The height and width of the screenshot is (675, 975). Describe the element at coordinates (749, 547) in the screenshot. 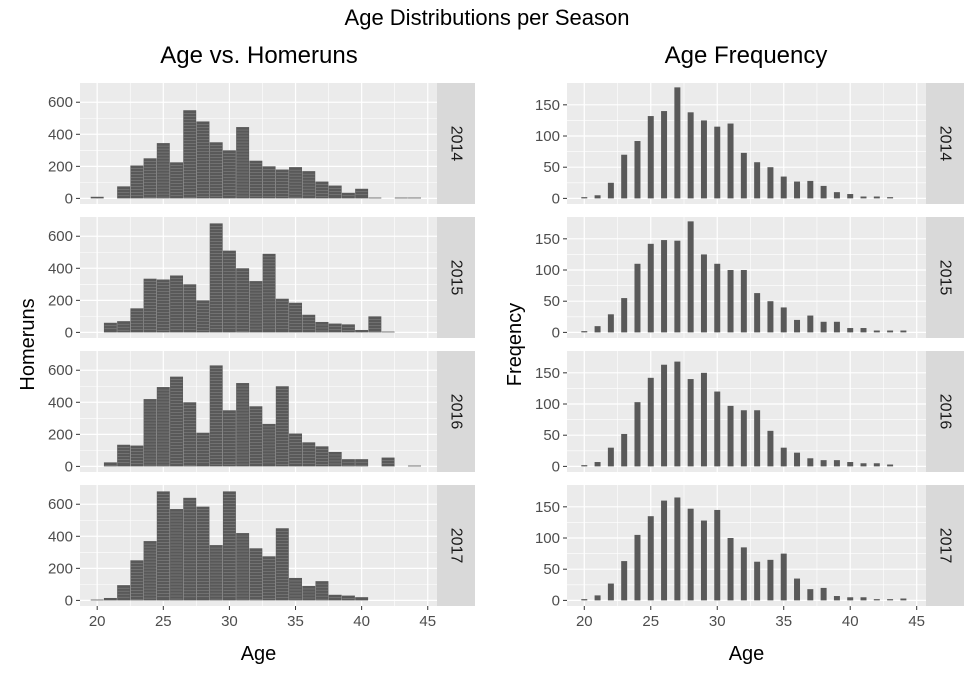

I see `facet-panel-2017: 0 50 100 150 2017` at that location.